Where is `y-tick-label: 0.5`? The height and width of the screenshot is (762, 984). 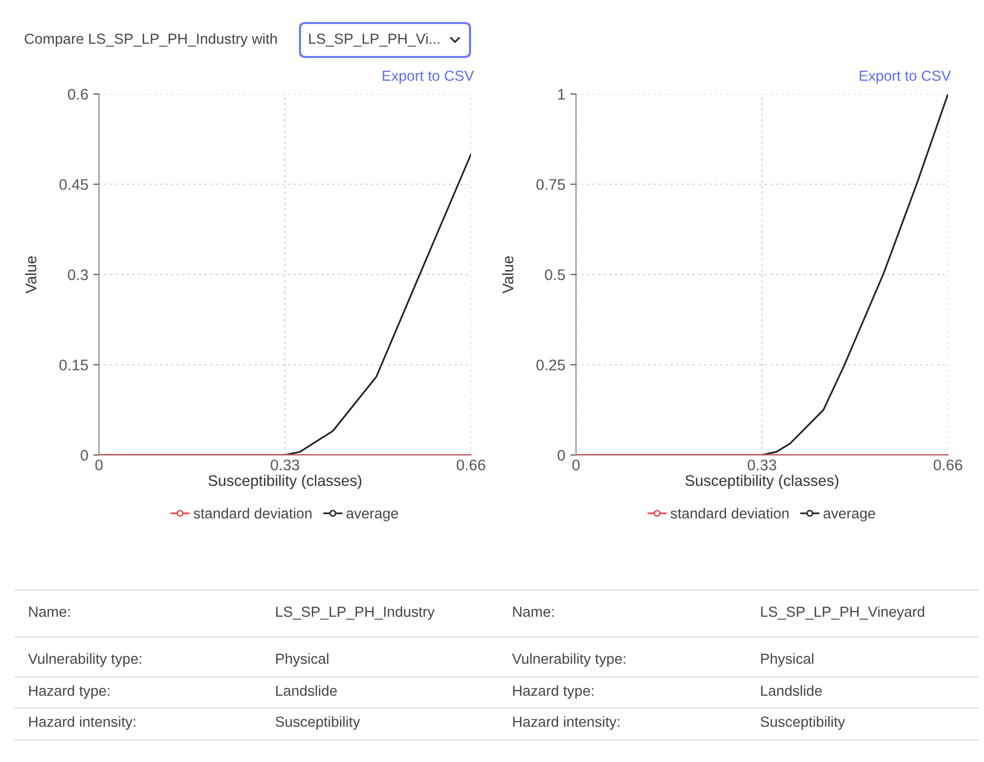 y-tick-label: 0.5 is located at coordinates (554, 274).